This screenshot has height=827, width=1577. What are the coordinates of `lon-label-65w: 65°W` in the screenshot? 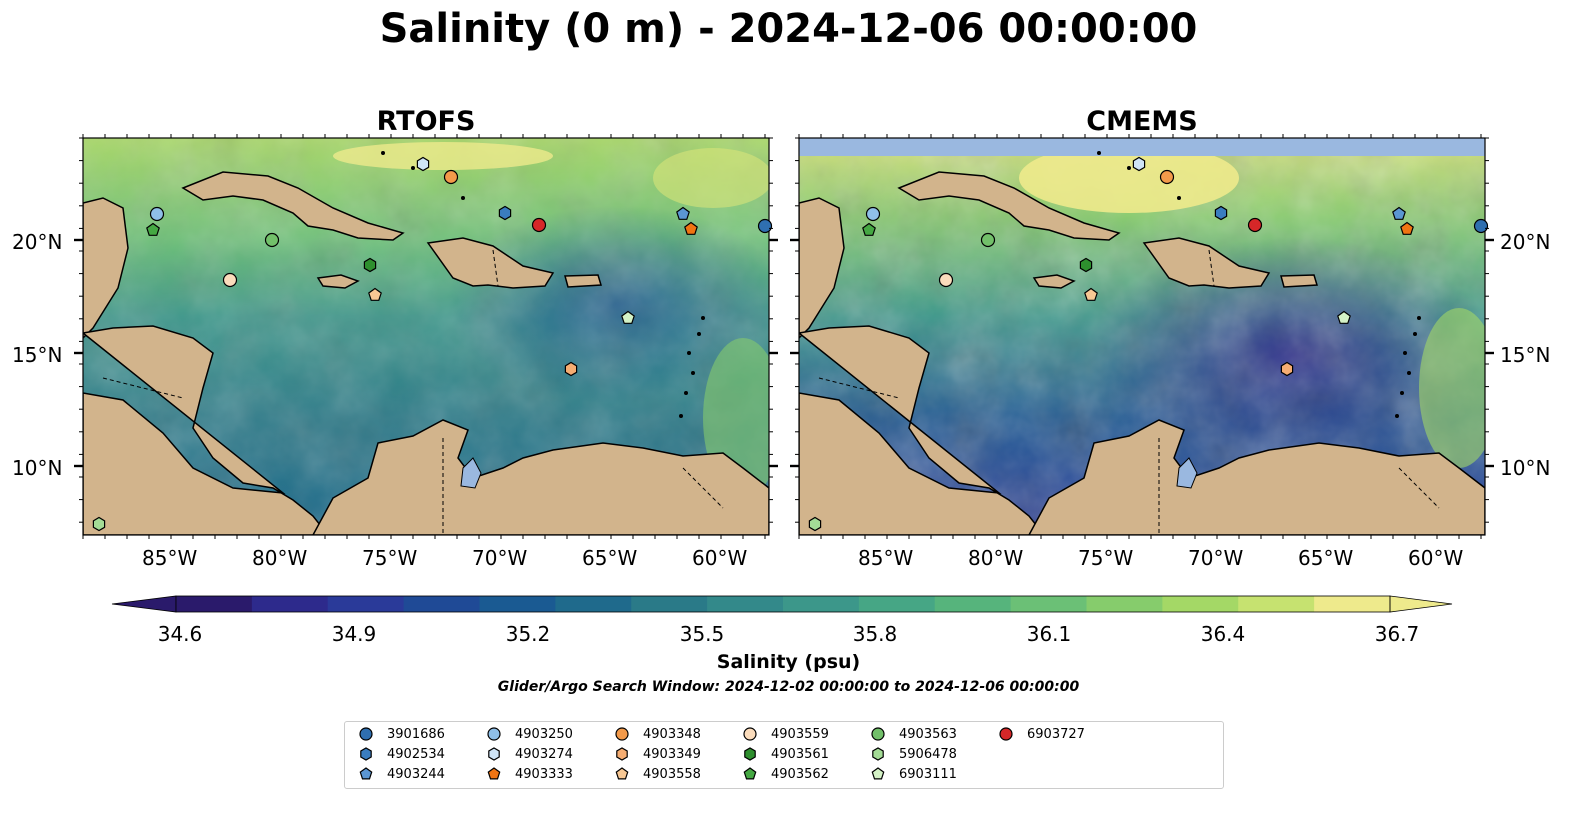 It's located at (610, 558).